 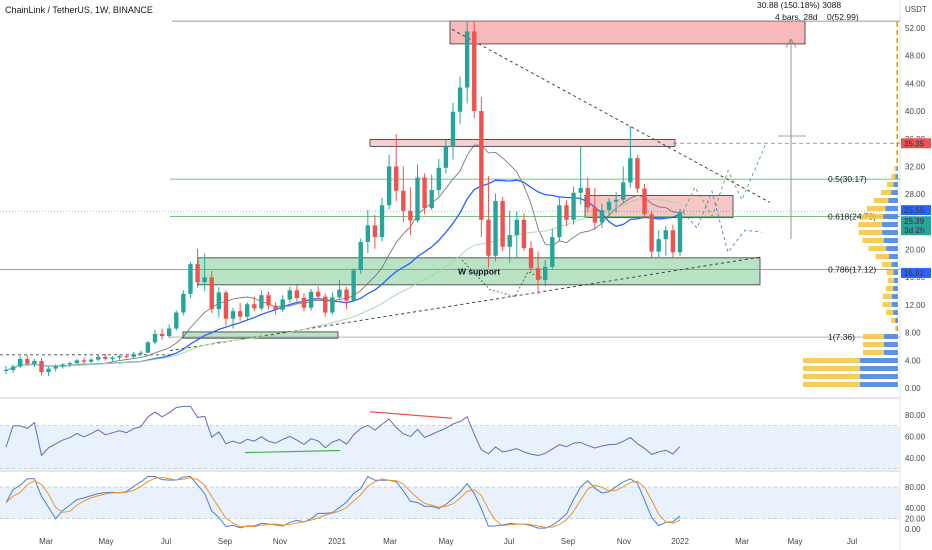 What do you see at coordinates (611, 115) in the screenshot?
I see `downtrend-line` at bounding box center [611, 115].